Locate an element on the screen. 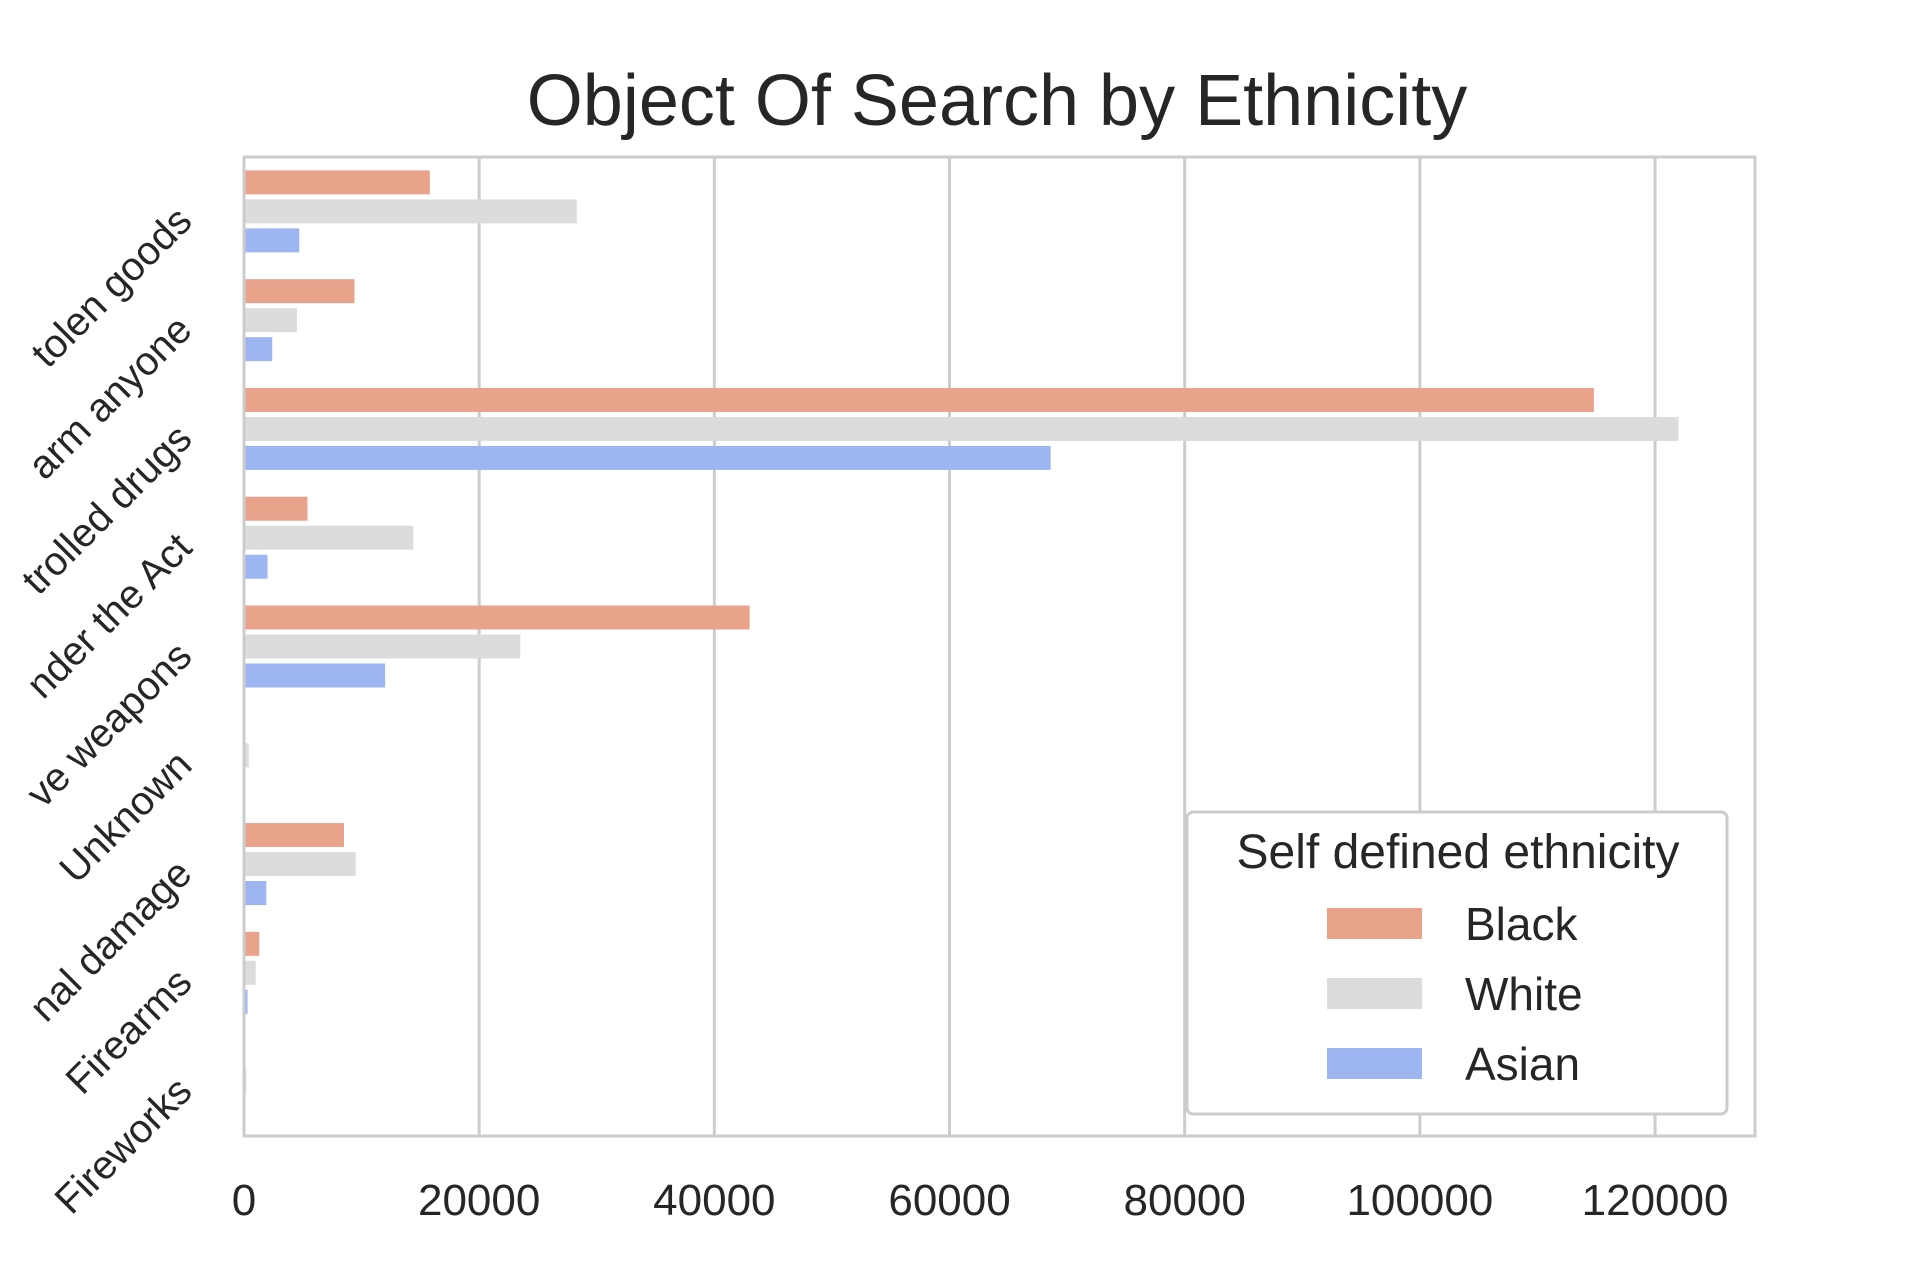 The image size is (1920, 1280). legend-items: Black White Asian is located at coordinates (1455, 994).